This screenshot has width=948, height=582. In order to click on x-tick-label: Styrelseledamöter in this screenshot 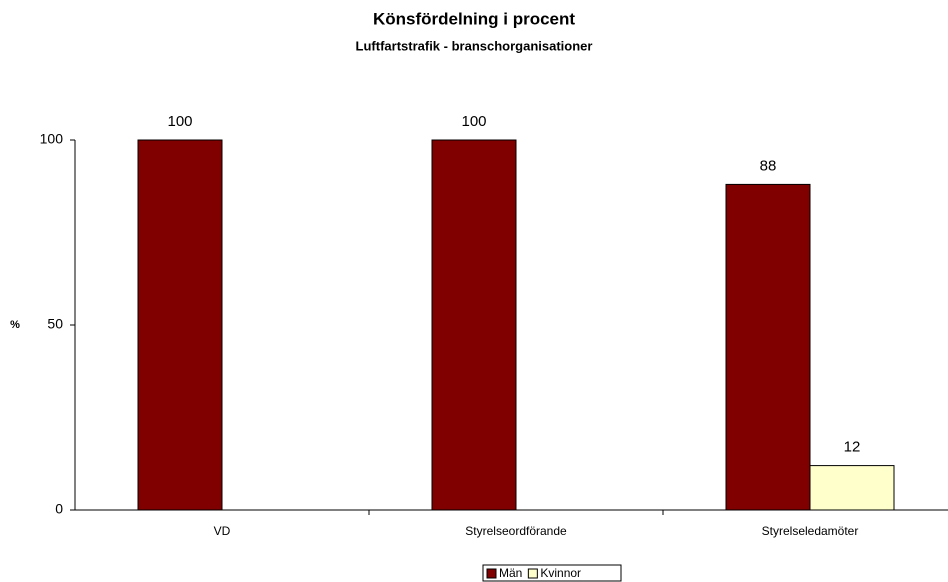, I will do `click(810, 531)`.